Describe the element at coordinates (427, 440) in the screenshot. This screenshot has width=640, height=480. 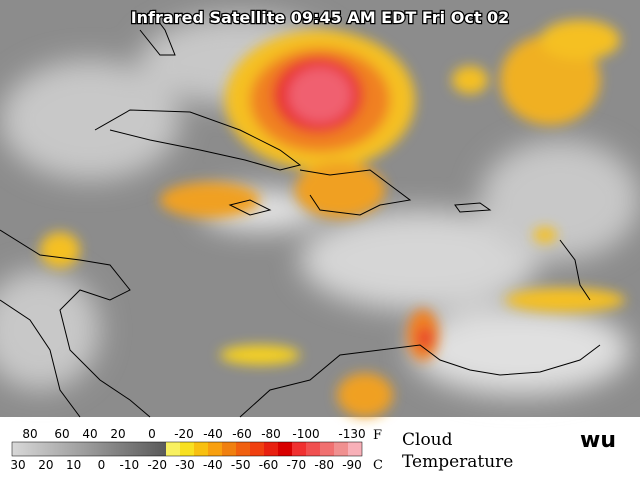
I see `caption-line-1: Cloud` at that location.